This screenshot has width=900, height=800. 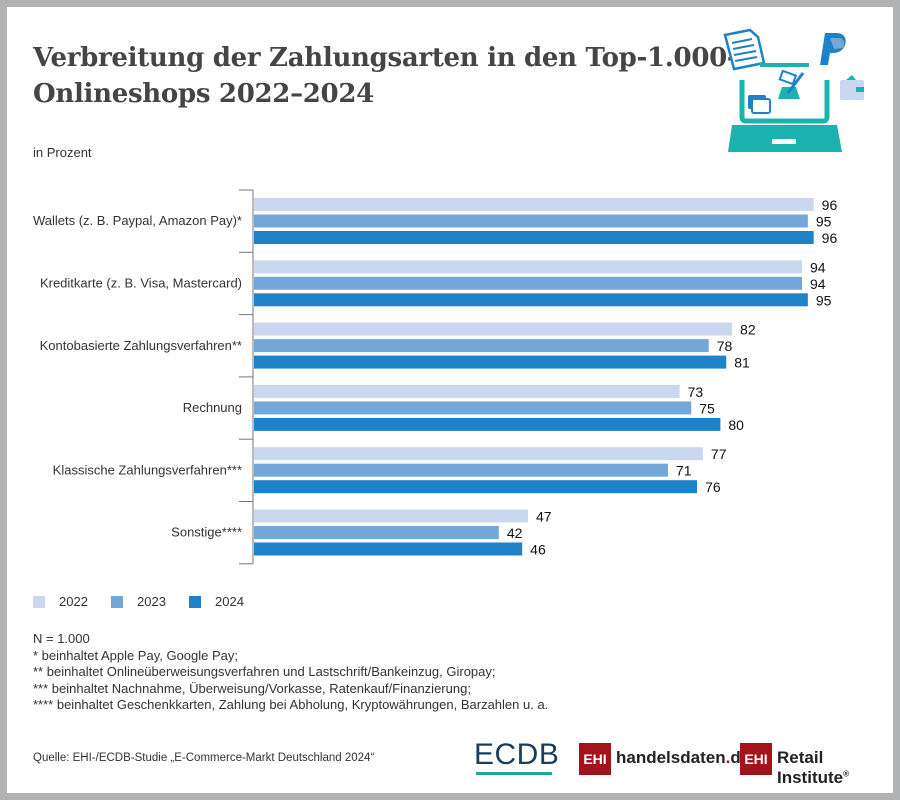 I want to click on value-label: 75, so click(x=707, y=408).